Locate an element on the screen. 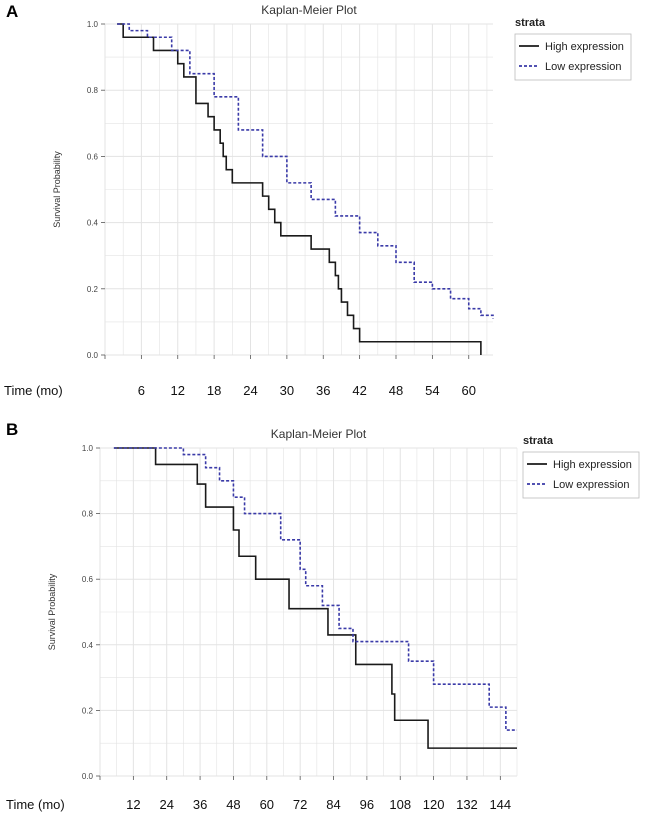 This screenshot has height=837, width=650. x-tick-label: 132 is located at coordinates (467, 804).